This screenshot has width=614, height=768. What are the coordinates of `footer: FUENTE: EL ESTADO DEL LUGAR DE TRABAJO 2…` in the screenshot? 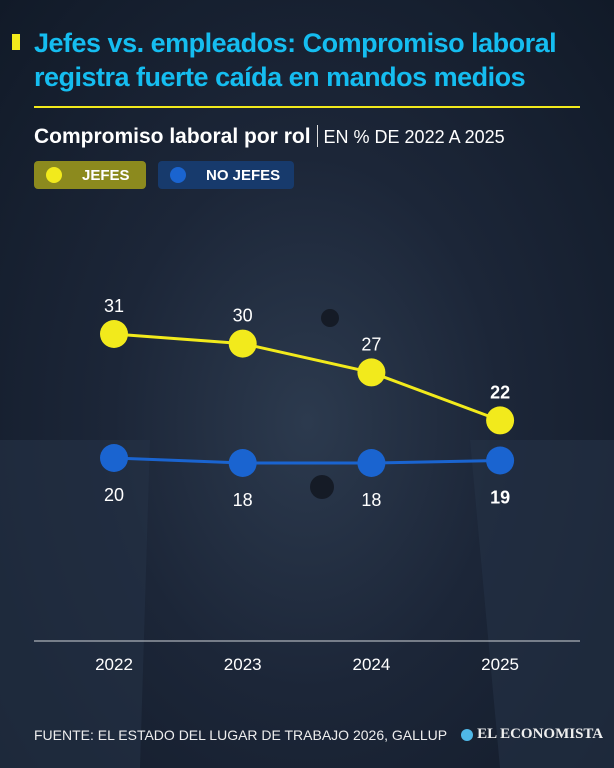 It's located at (318, 734).